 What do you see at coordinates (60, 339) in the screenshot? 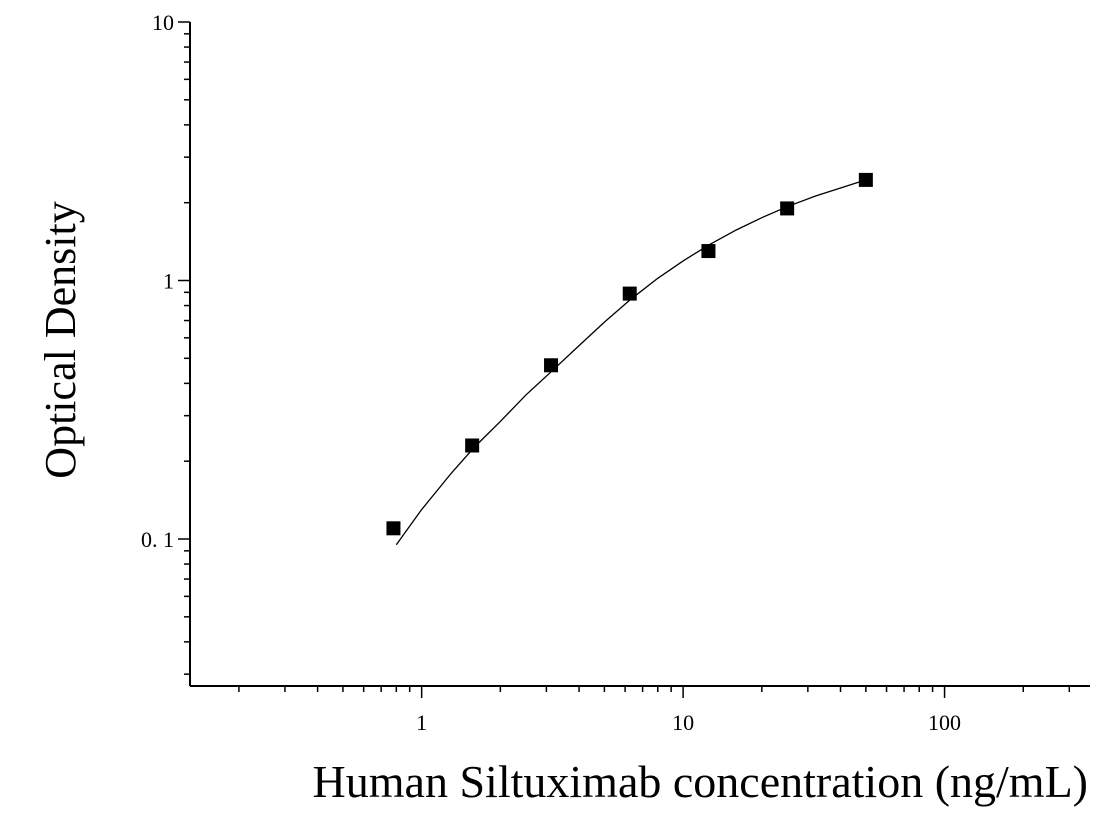
I see `y-axis-label: Optical Density` at bounding box center [60, 339].